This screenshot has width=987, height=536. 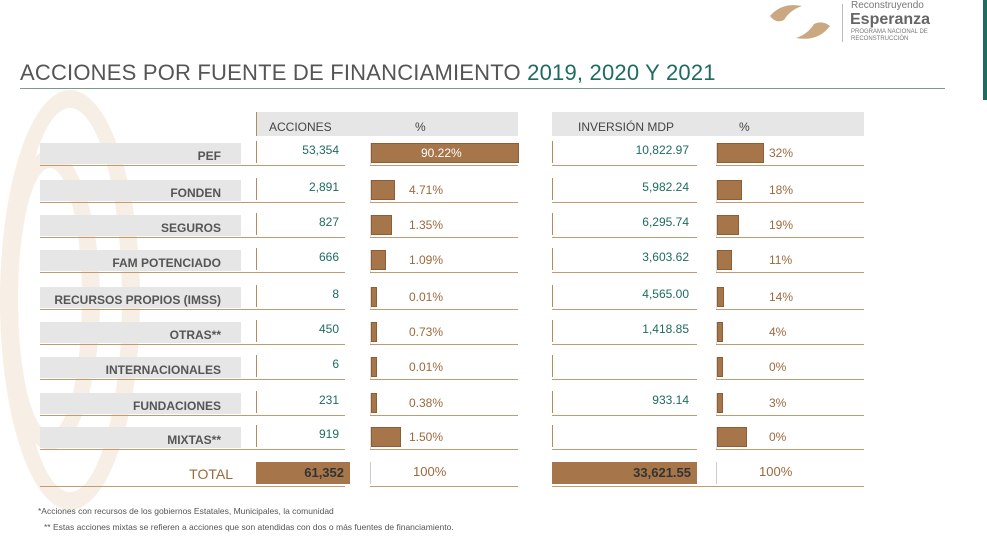 What do you see at coordinates (300, 331) in the screenshot?
I see `row-acciones: 450` at bounding box center [300, 331].